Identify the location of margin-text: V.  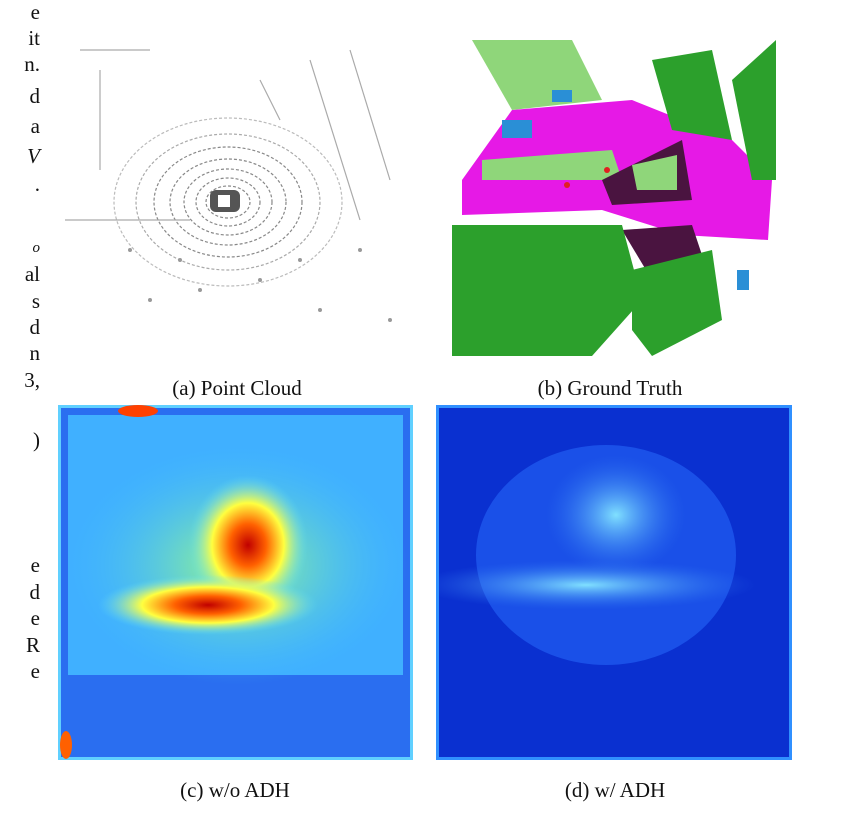
(33, 156).